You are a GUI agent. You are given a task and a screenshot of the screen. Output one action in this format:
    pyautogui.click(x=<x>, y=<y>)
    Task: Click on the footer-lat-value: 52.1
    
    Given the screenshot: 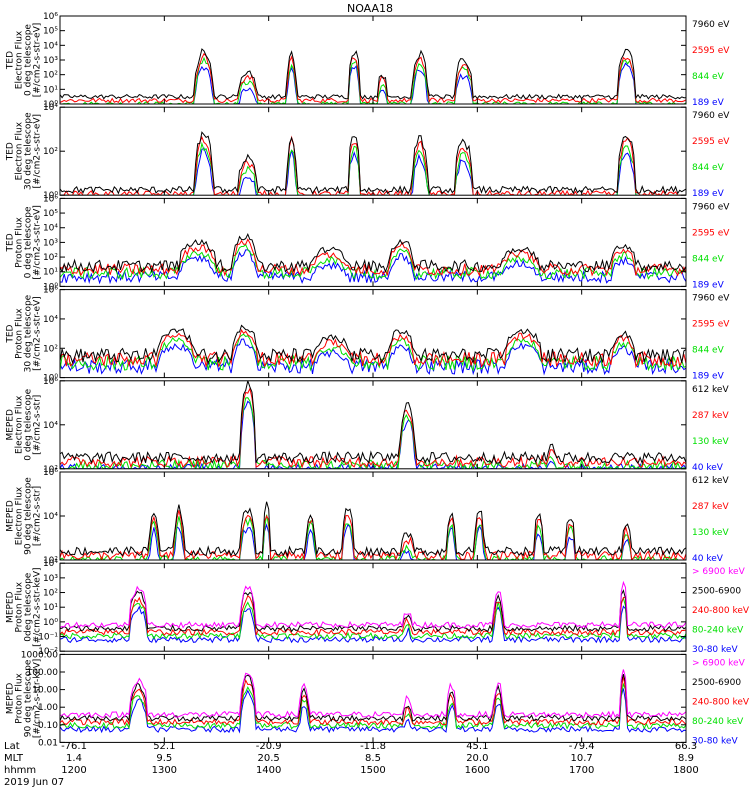 What is the action you would take?
    pyautogui.click(x=164, y=746)
    